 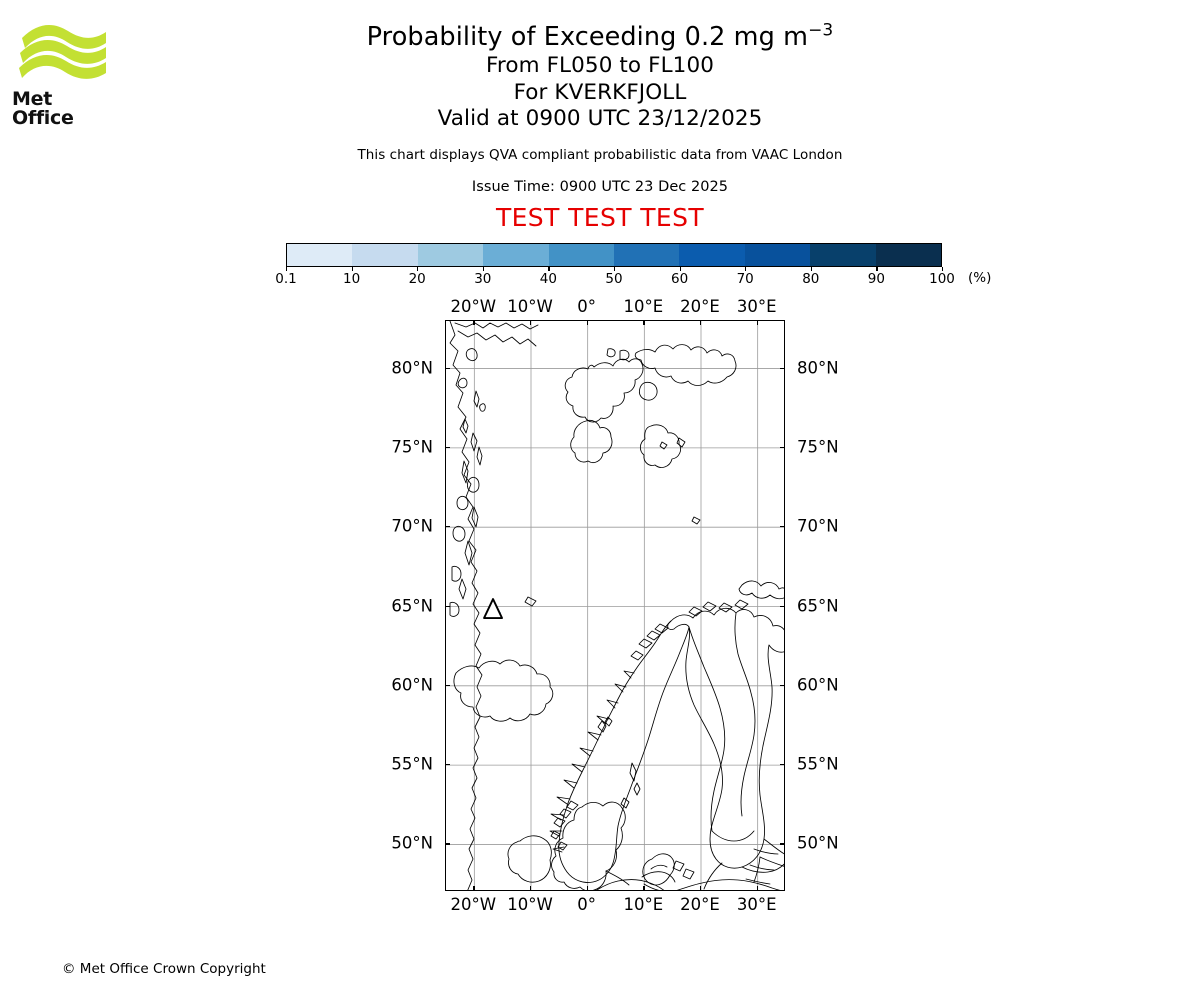 What do you see at coordinates (412, 447) in the screenshot?
I see `lat-label-left-75°N: 75°N` at bounding box center [412, 447].